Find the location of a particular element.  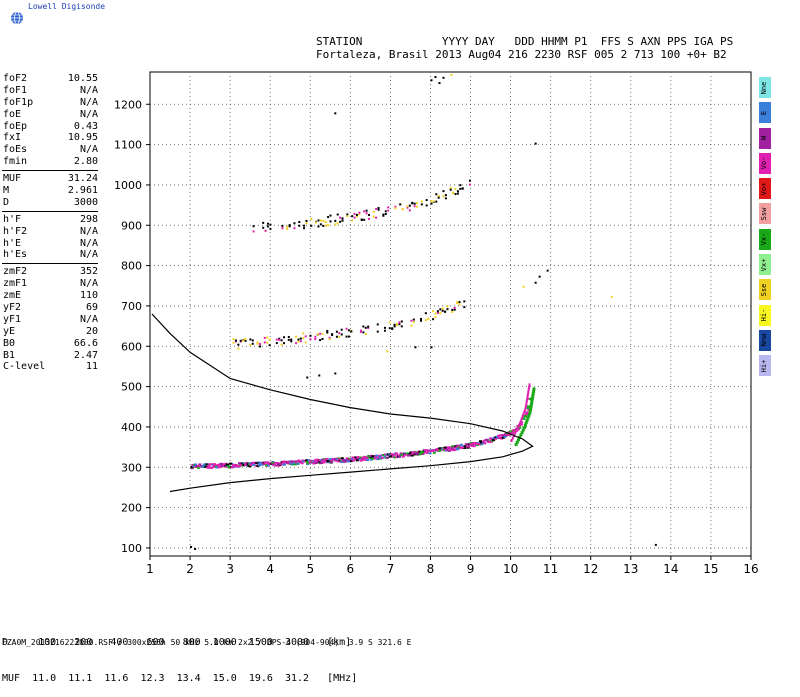

legend-label: Nne is located at coordinates (764, 87).